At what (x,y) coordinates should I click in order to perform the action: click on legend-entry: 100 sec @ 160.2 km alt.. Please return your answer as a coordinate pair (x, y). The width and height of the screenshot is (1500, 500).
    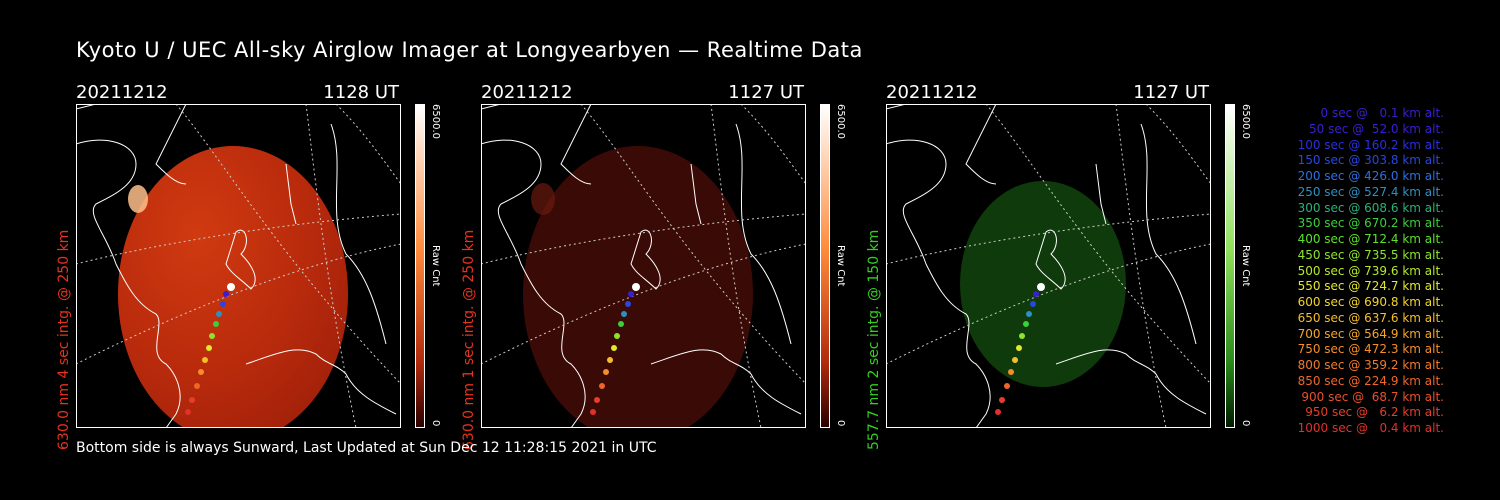
    Looking at the image, I should click on (1370, 144).